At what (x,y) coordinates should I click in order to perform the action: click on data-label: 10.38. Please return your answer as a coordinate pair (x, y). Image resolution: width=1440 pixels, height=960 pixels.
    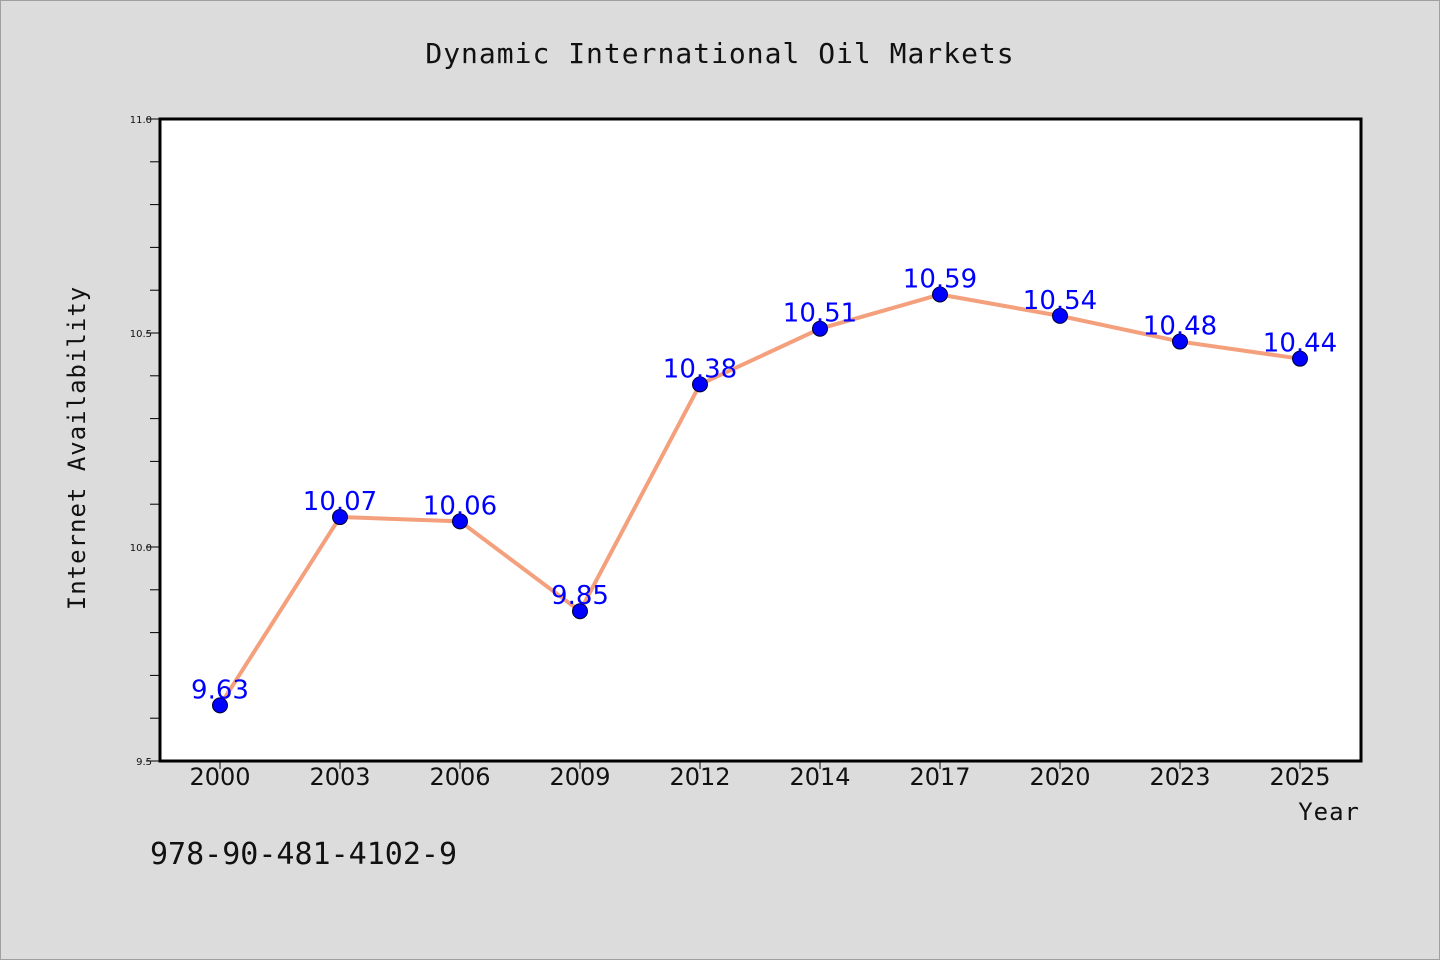
    Looking at the image, I should click on (700, 369).